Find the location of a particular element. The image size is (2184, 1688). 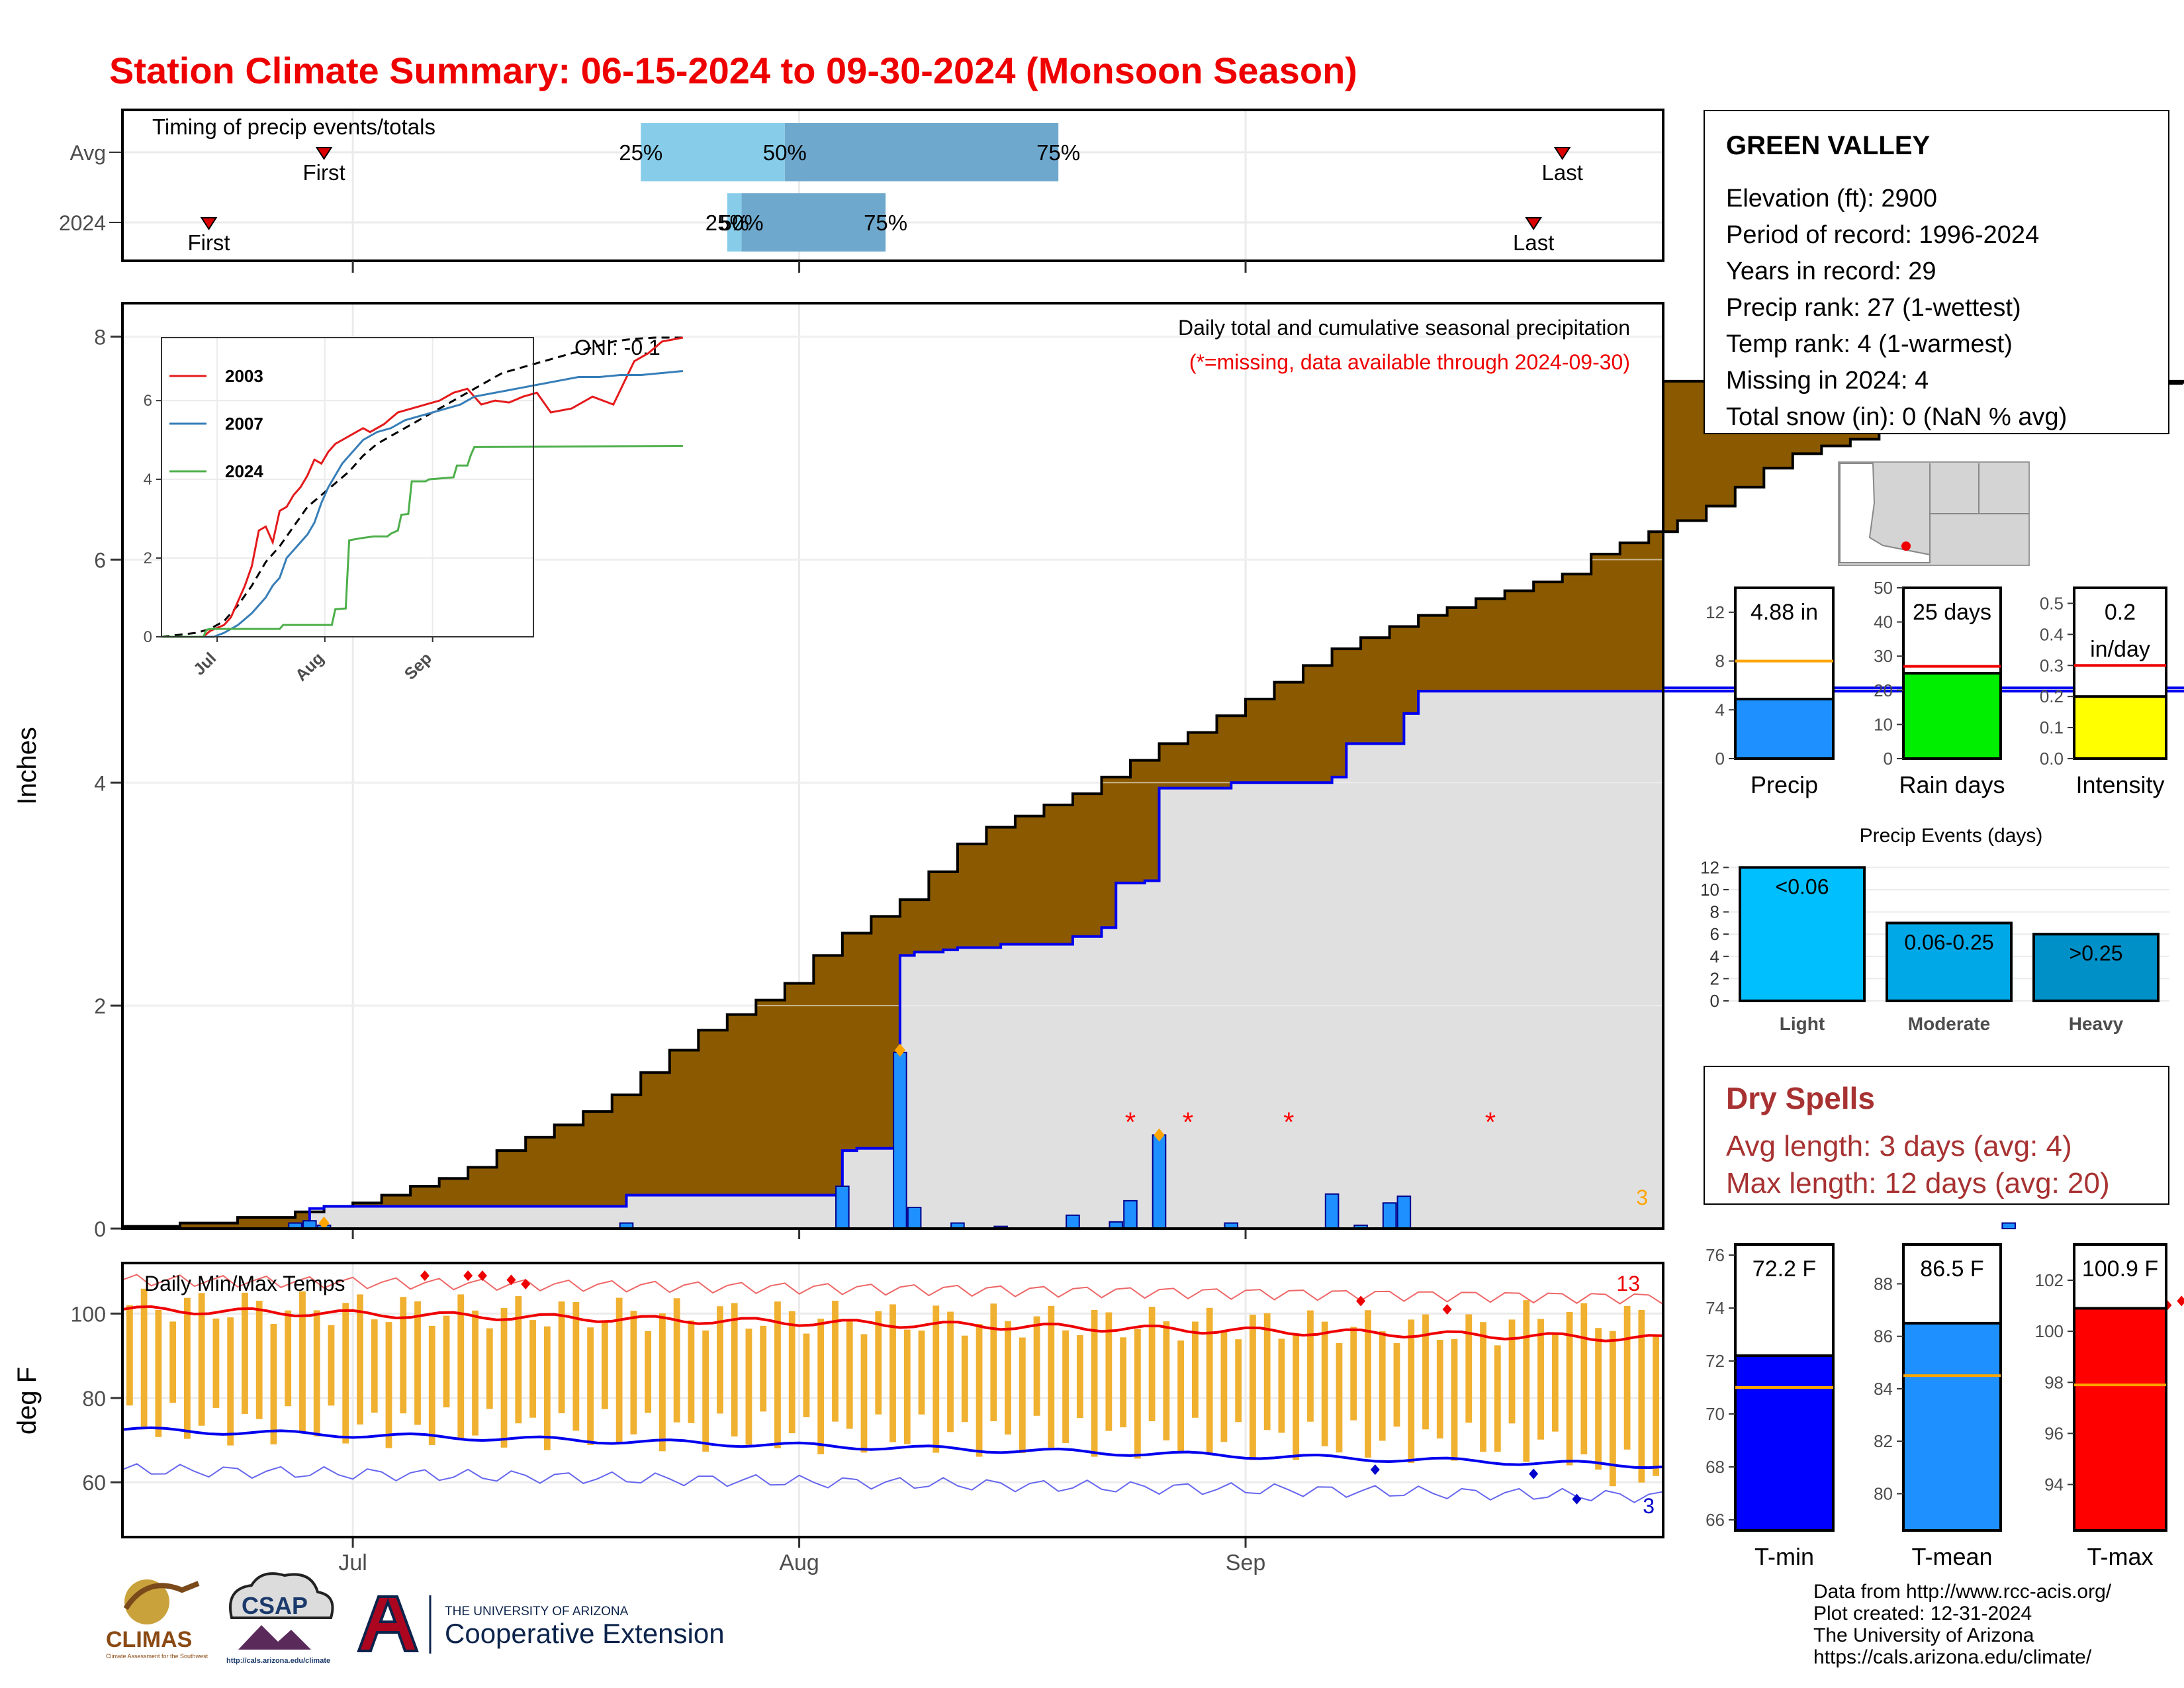

gauge-name: T-max is located at coordinates (2120, 1556).